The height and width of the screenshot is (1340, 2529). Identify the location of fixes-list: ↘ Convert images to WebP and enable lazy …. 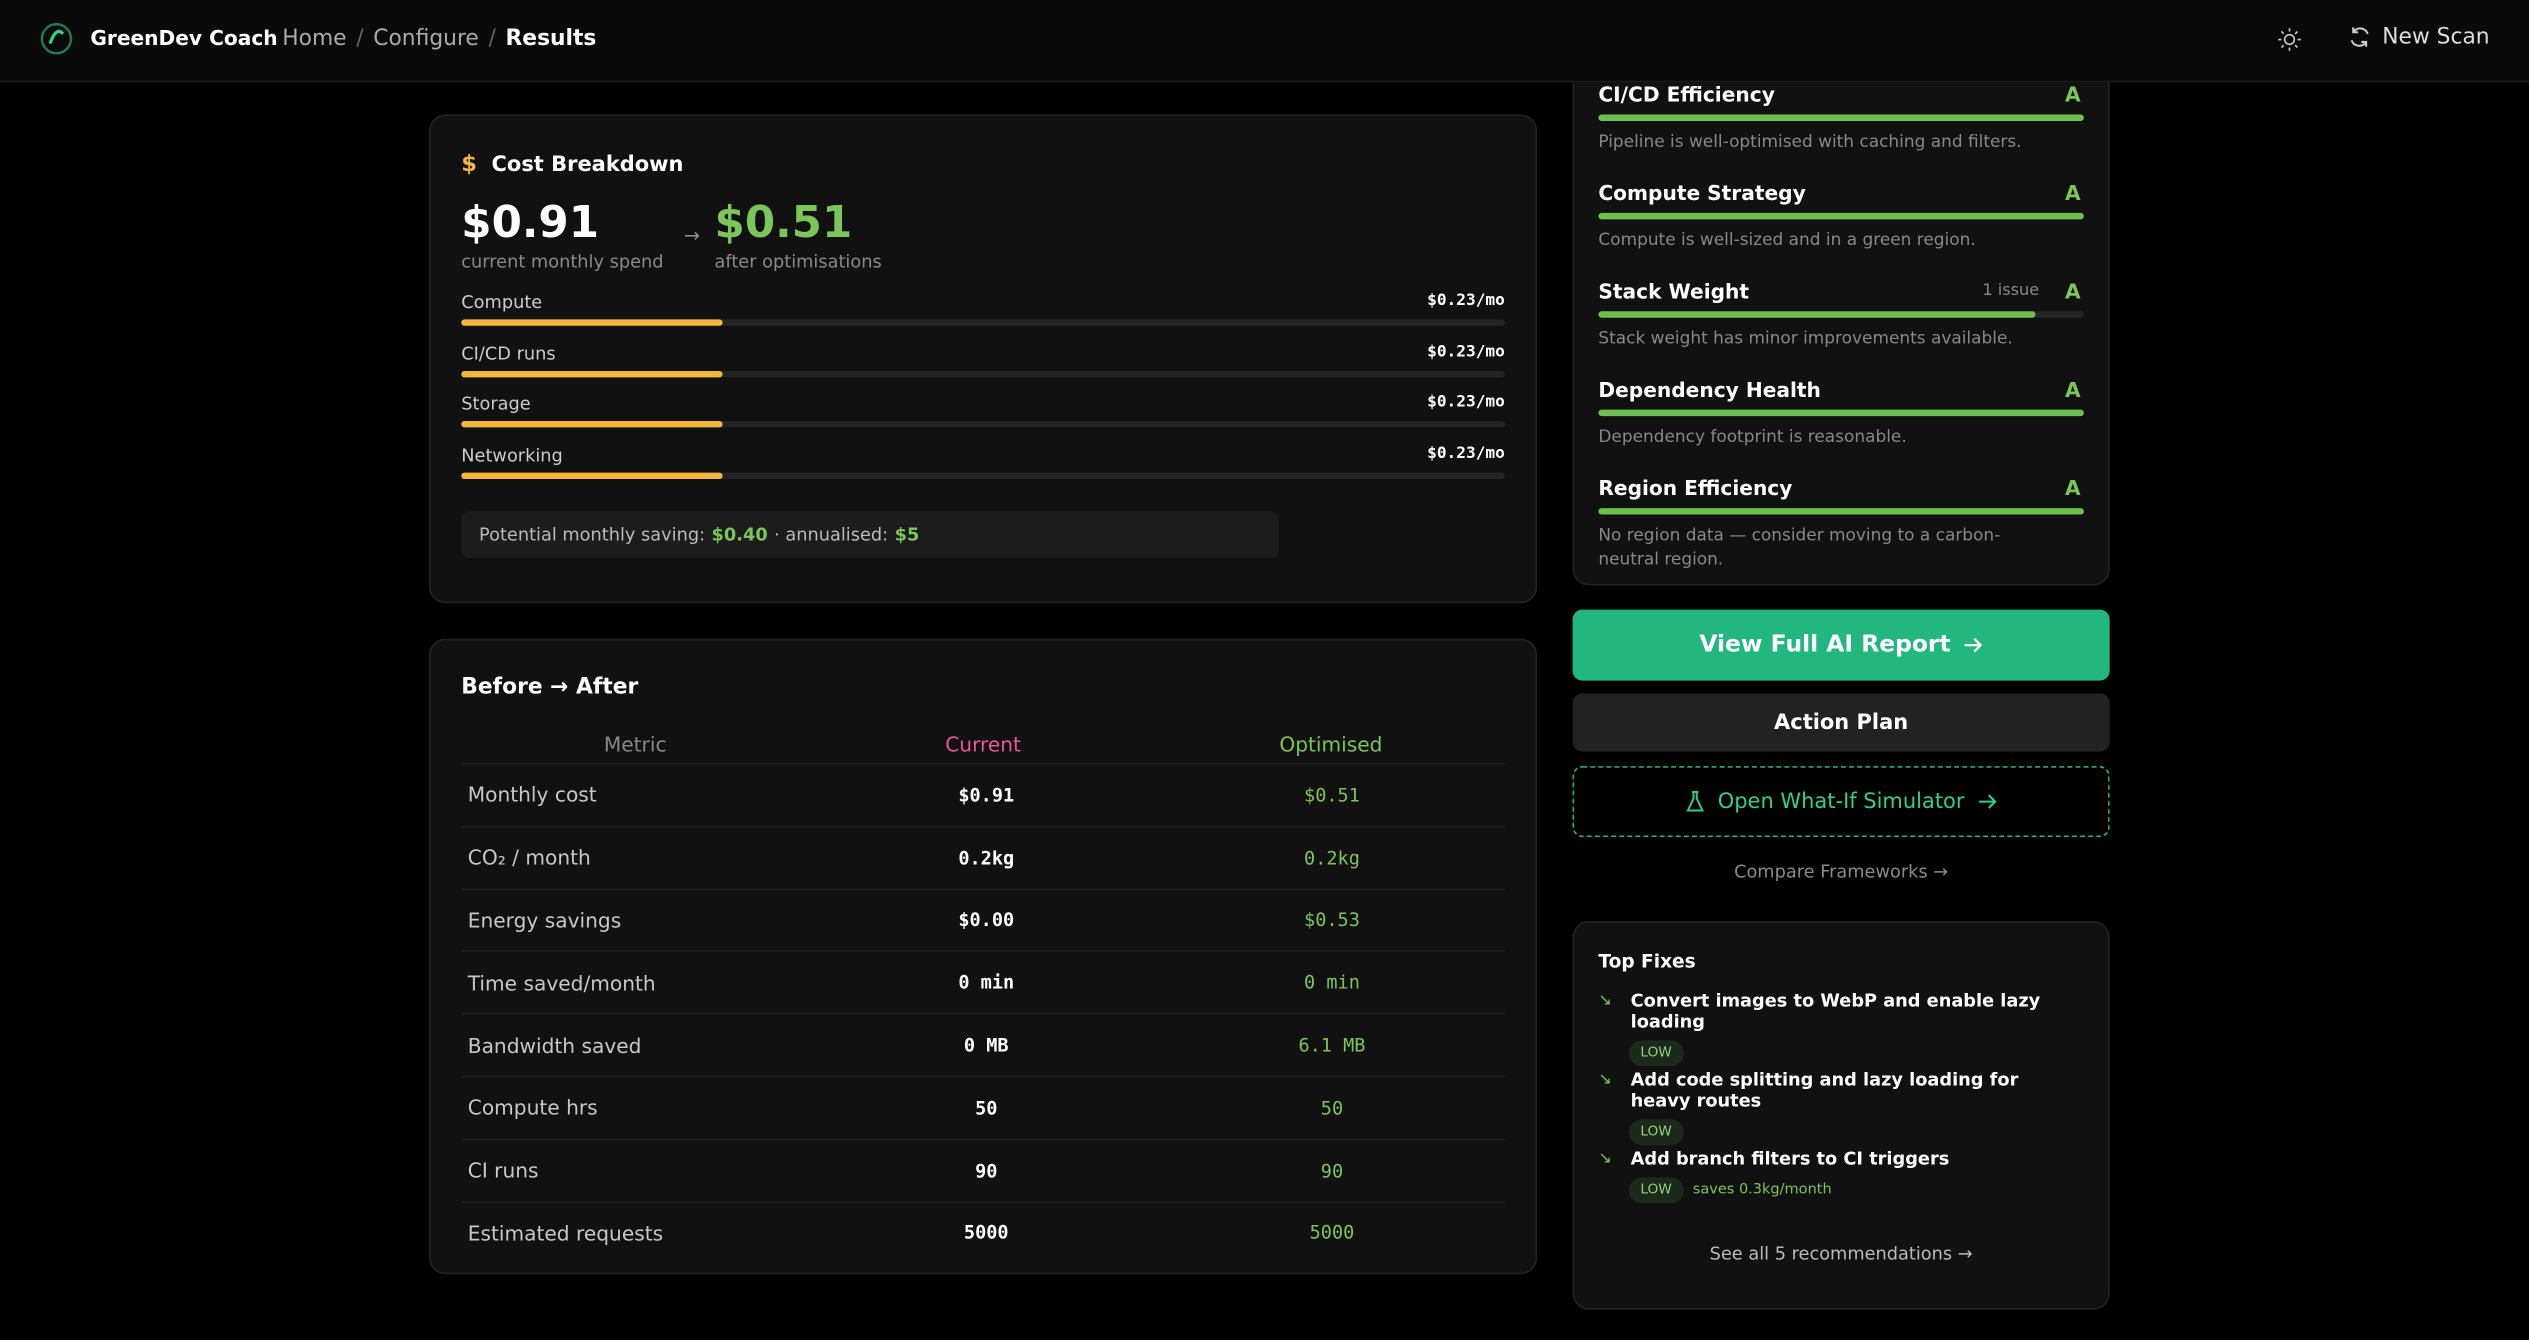
(1840, 1108).